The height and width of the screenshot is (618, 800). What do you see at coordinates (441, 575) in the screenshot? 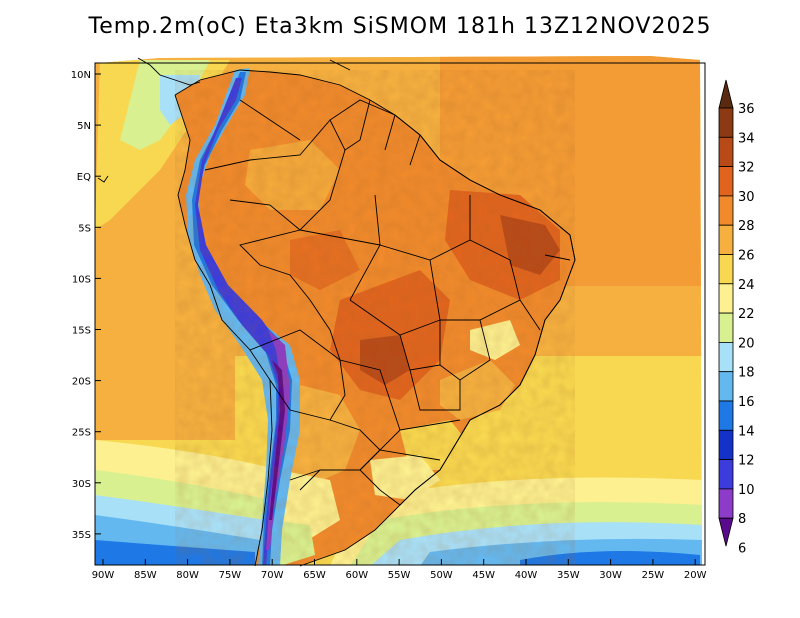
I see `lon-label: 50W` at bounding box center [441, 575].